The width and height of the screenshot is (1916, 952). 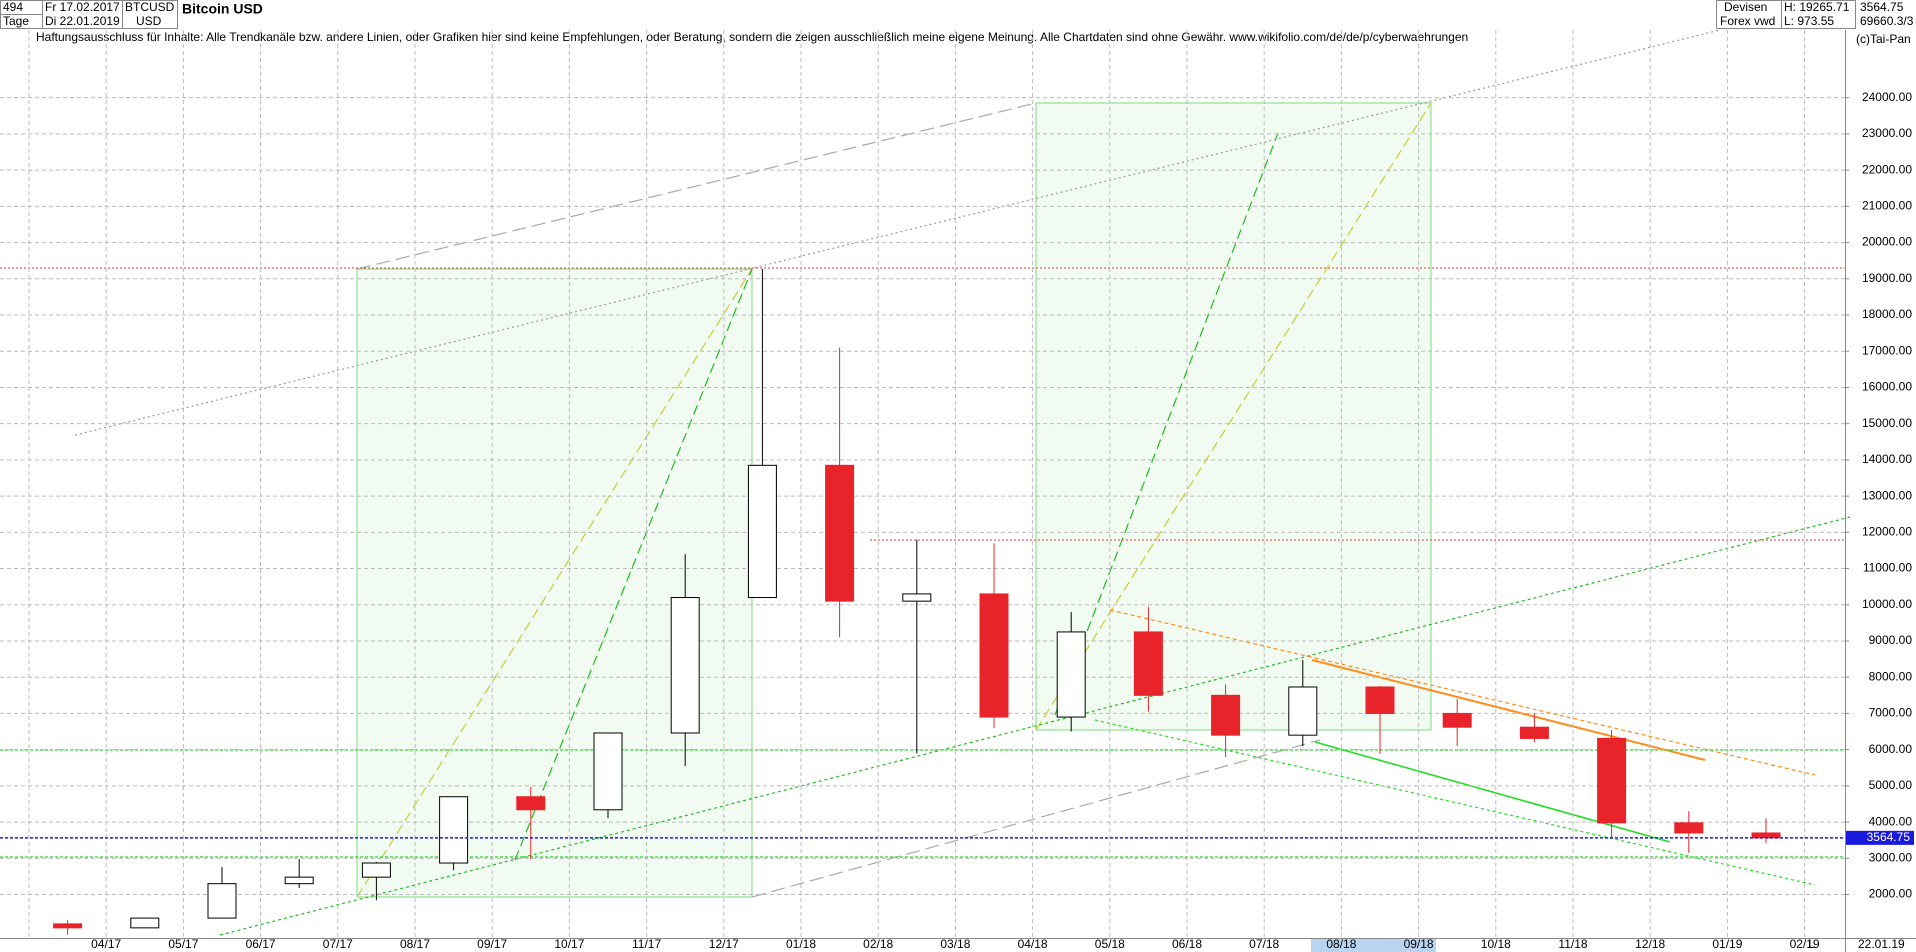 I want to click on y-tick-label: 8000.00, so click(x=1891, y=676).